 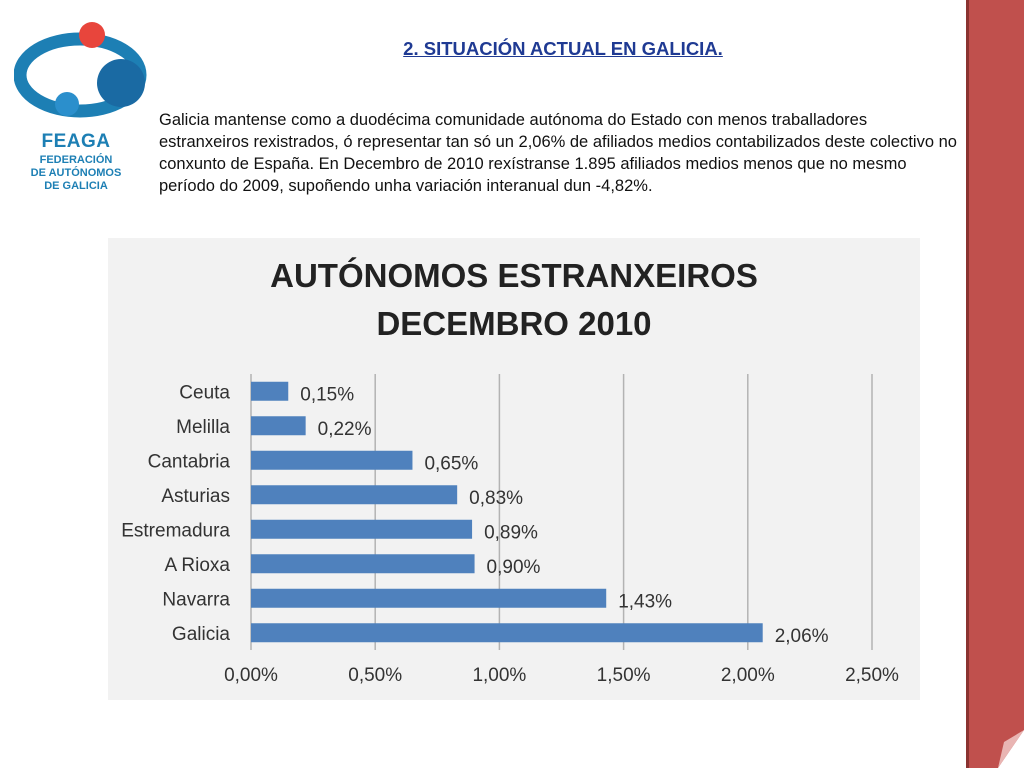 I want to click on data-label: 0,89%, so click(x=511, y=532).